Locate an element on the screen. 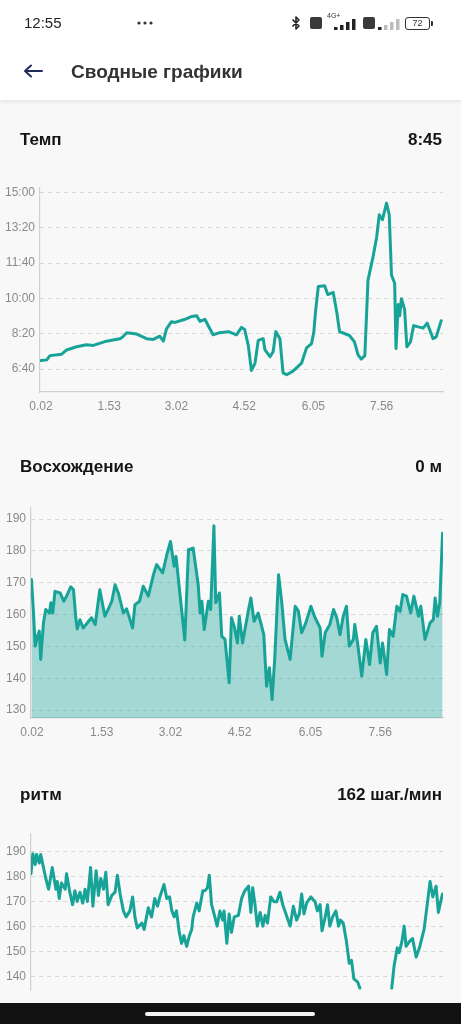 The height and width of the screenshot is (1024, 461). chart-title: Восхождение is located at coordinates (77, 467).